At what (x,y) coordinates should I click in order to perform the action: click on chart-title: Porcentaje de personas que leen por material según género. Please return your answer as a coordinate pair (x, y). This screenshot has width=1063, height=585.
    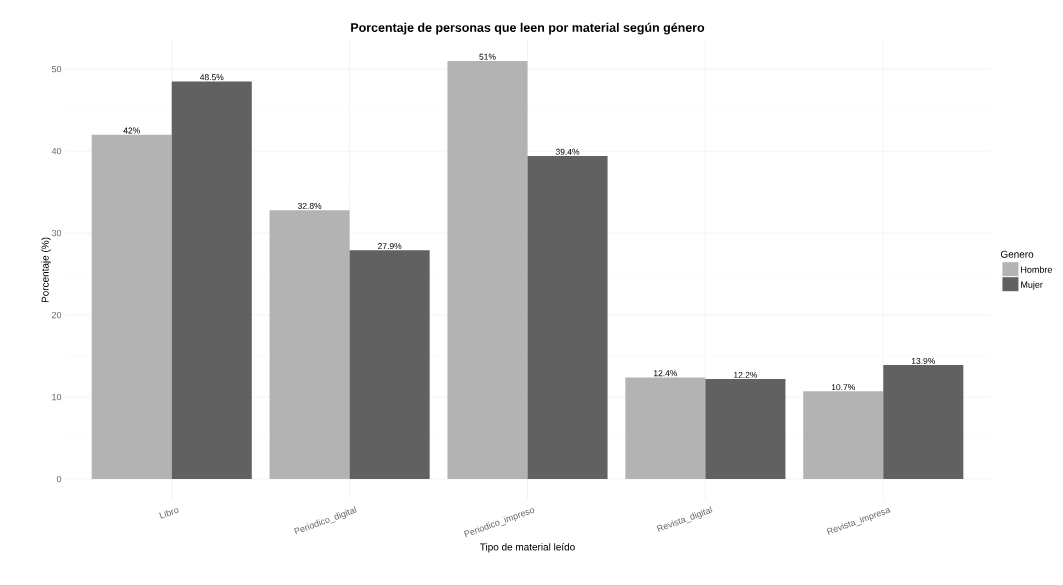
    Looking at the image, I should click on (528, 28).